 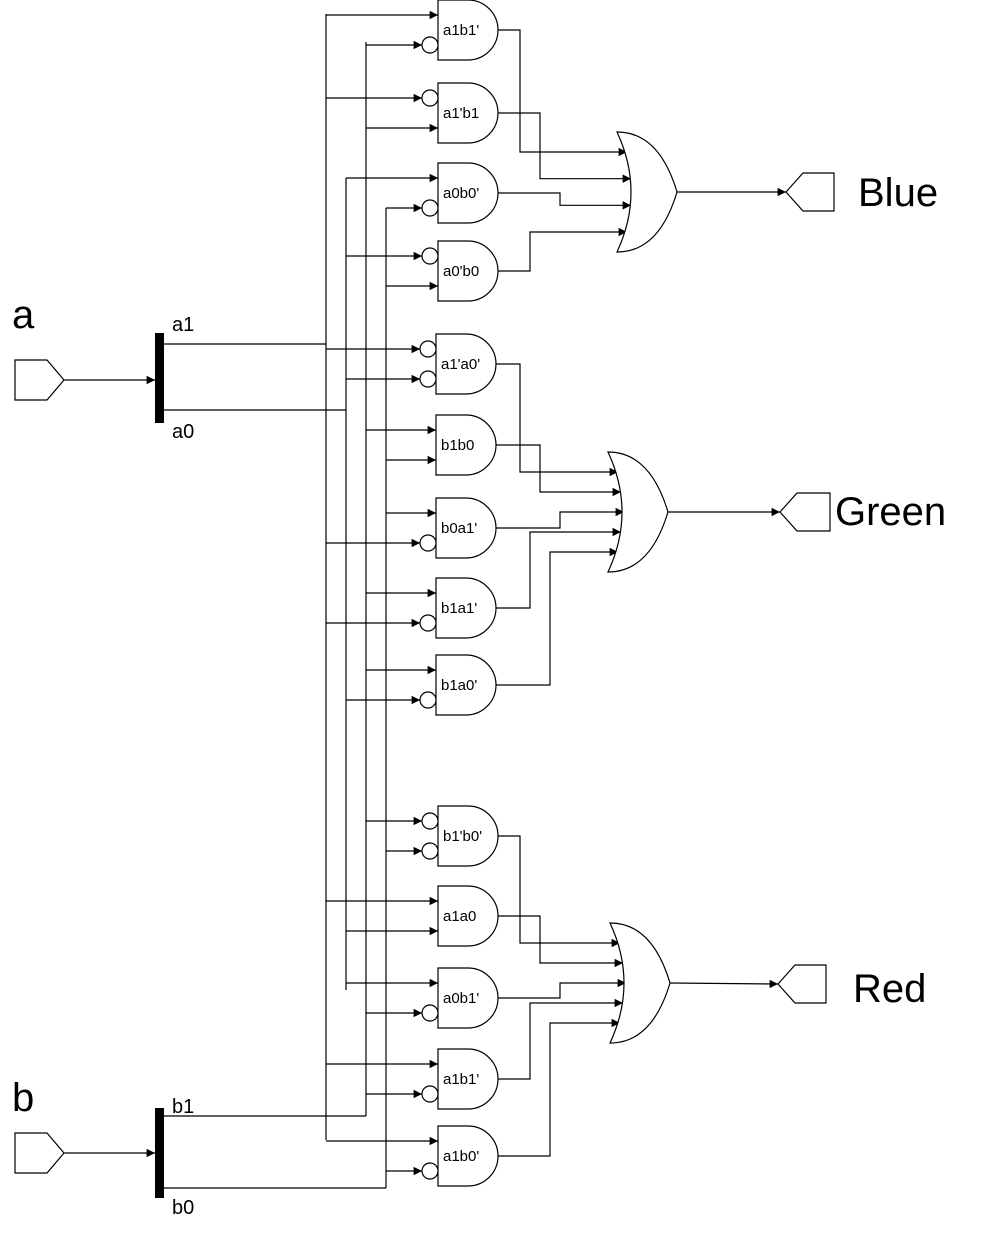 I want to click on input-label-b: b, so click(x=23, y=1098).